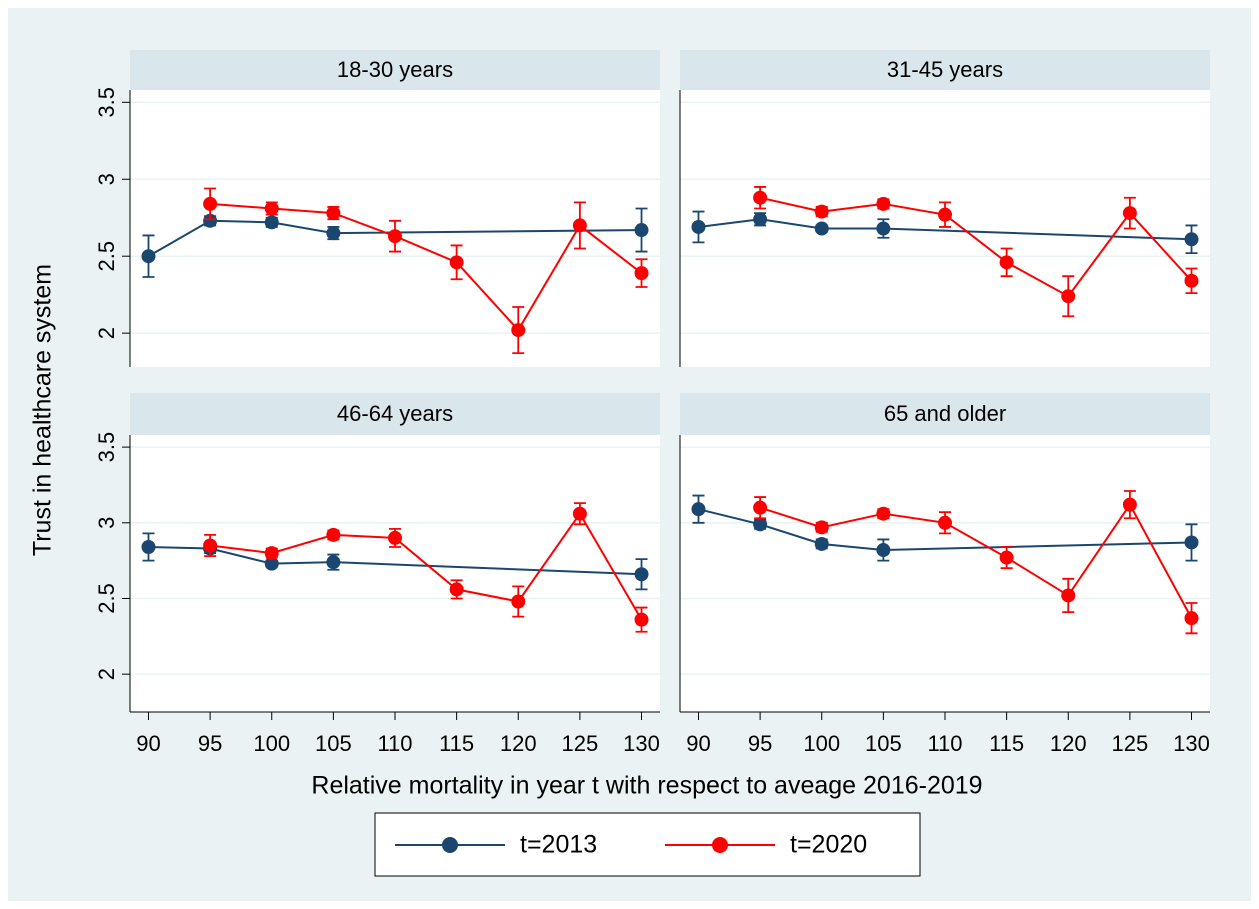  Describe the element at coordinates (558, 845) in the screenshot. I see `legend-label: t=2013` at that location.